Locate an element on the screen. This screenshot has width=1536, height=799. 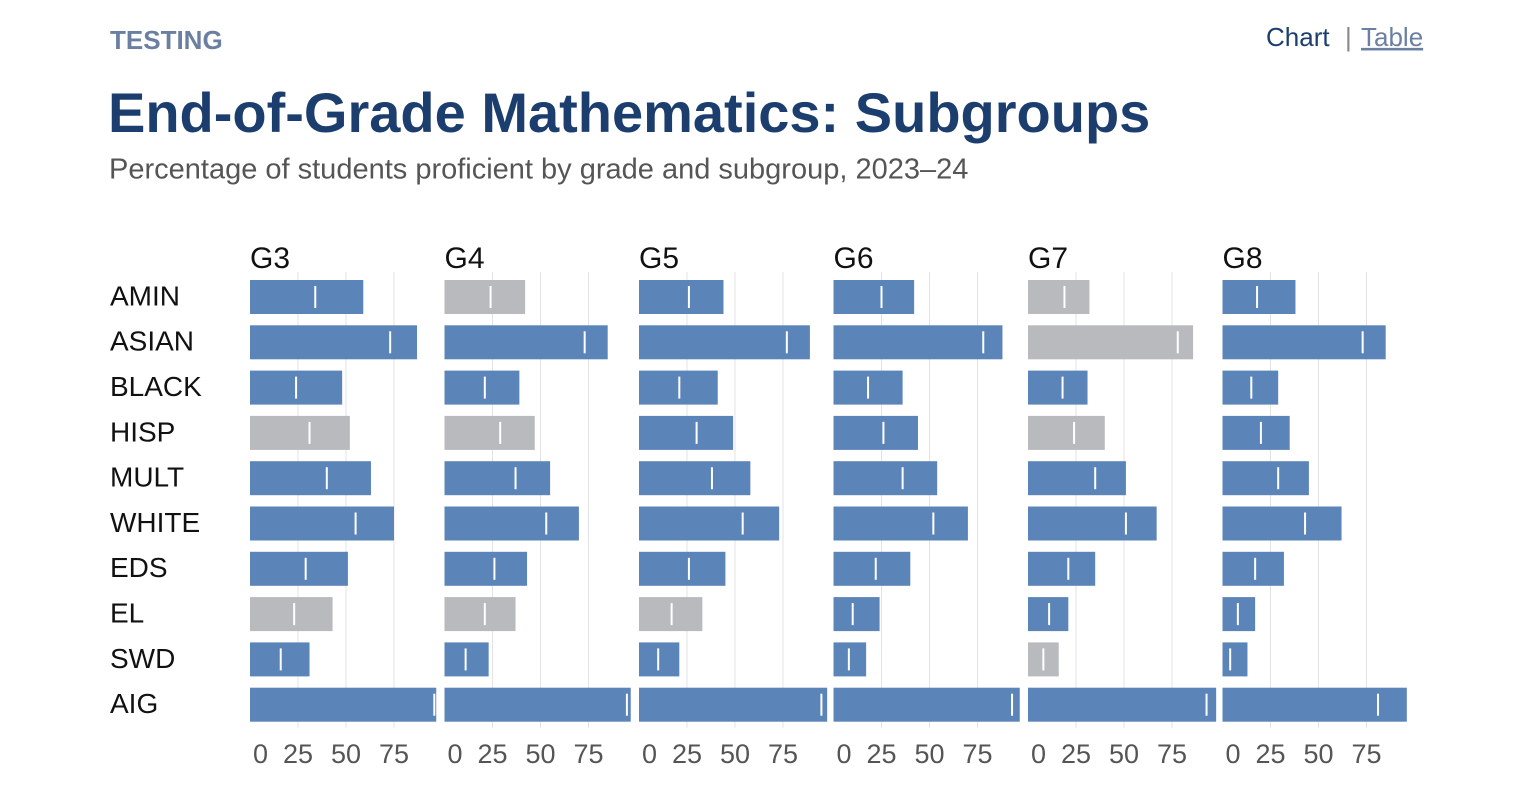
category-label: HISP is located at coordinates (142, 431).